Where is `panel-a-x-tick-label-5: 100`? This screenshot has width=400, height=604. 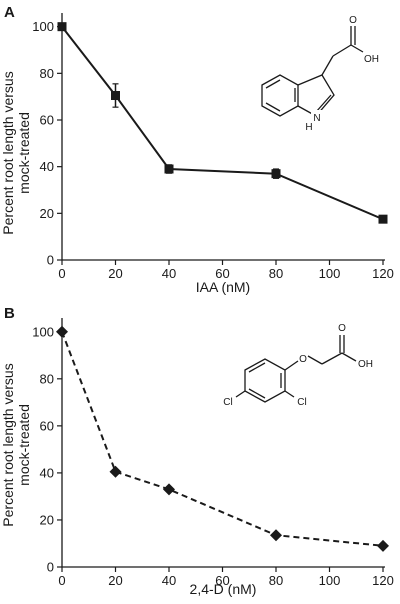 panel-a-x-tick-label-5: 100 is located at coordinates (330, 273).